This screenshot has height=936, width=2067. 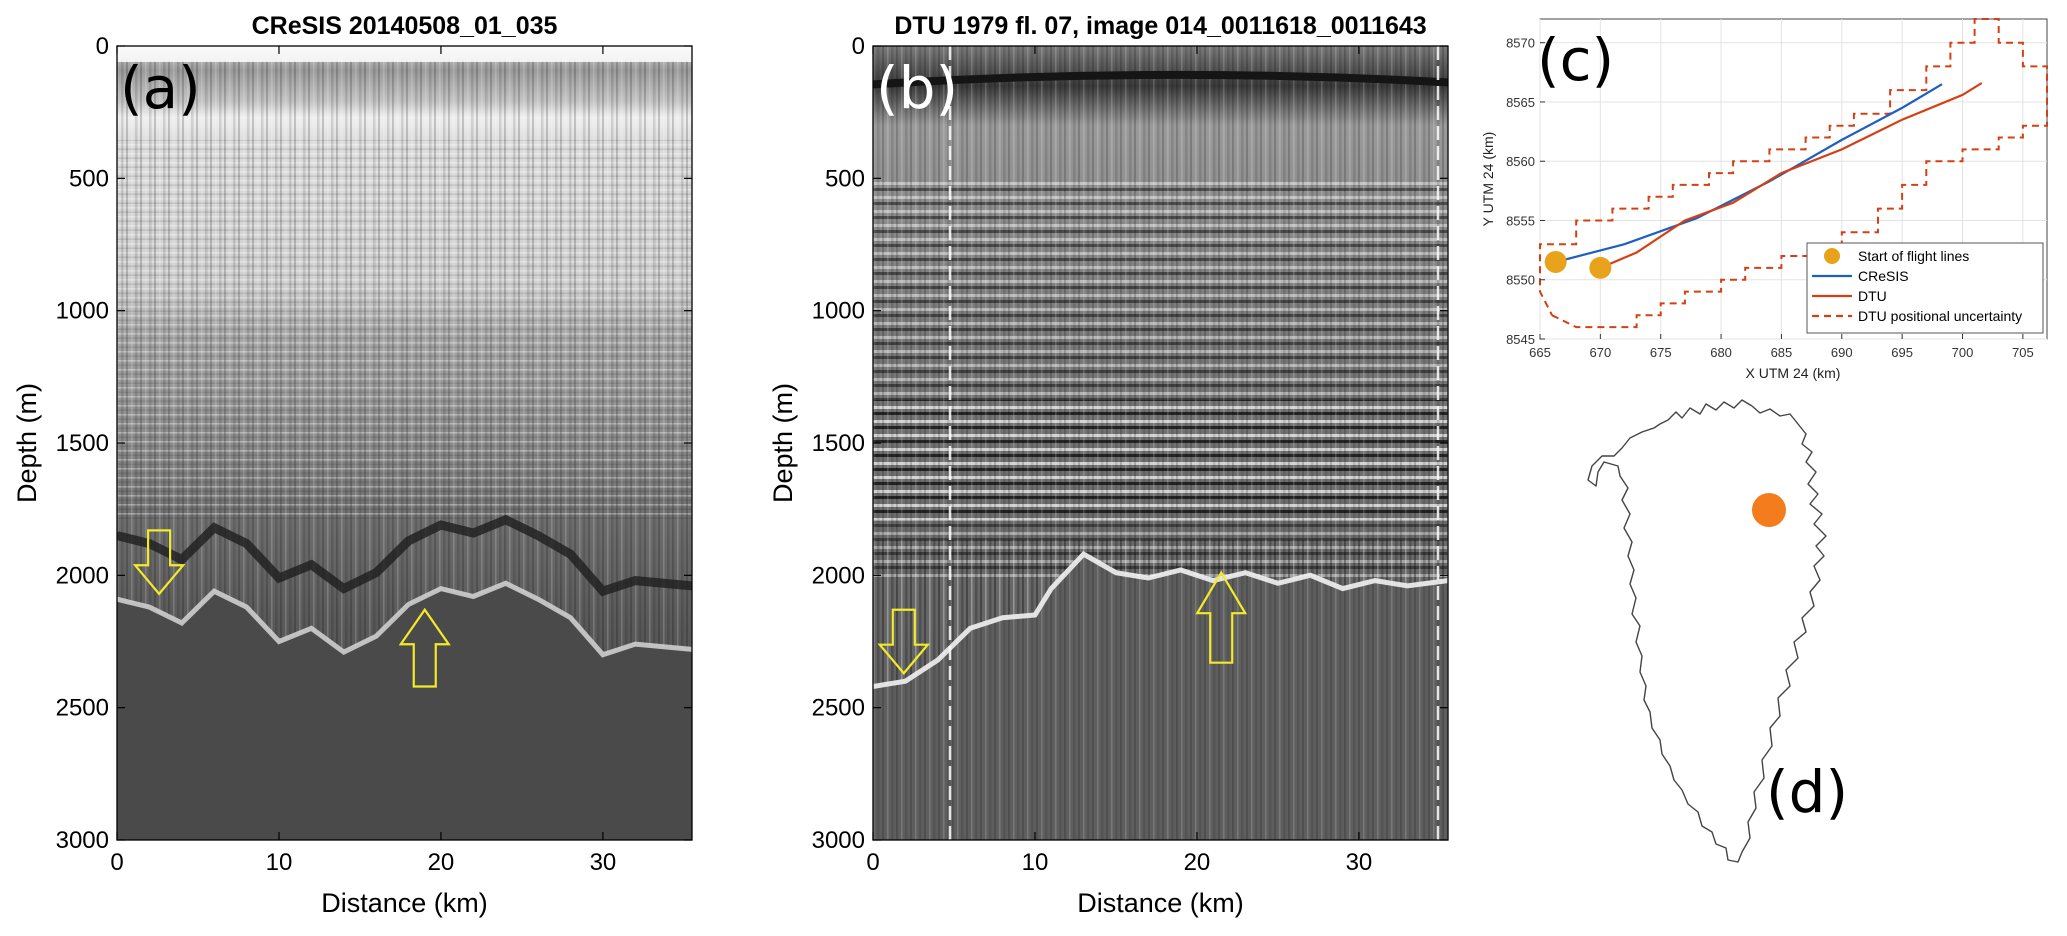 I want to click on panel-a-bed-reflection, so click(x=404, y=619).